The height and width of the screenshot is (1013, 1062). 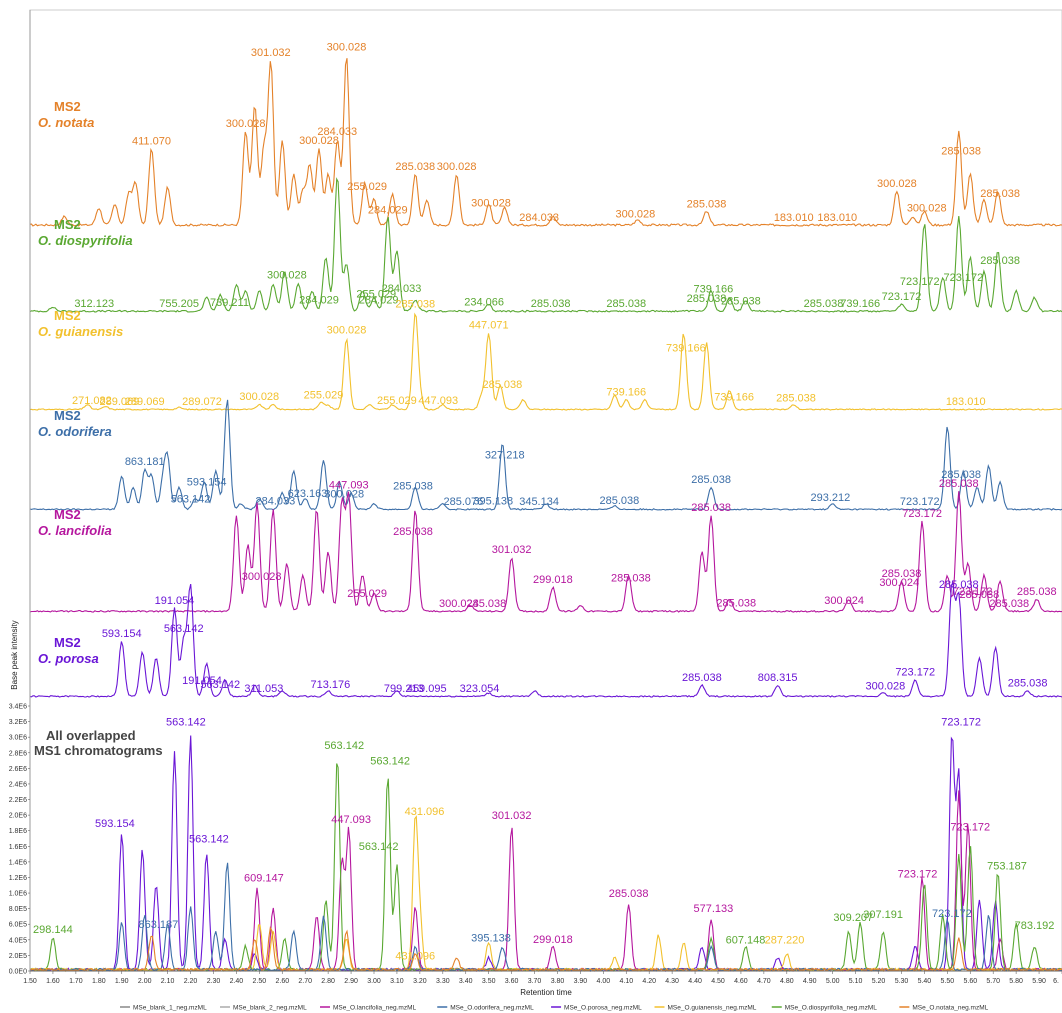 What do you see at coordinates (18, 769) in the screenshot?
I see `y-tick-label: 2.6E6` at bounding box center [18, 769].